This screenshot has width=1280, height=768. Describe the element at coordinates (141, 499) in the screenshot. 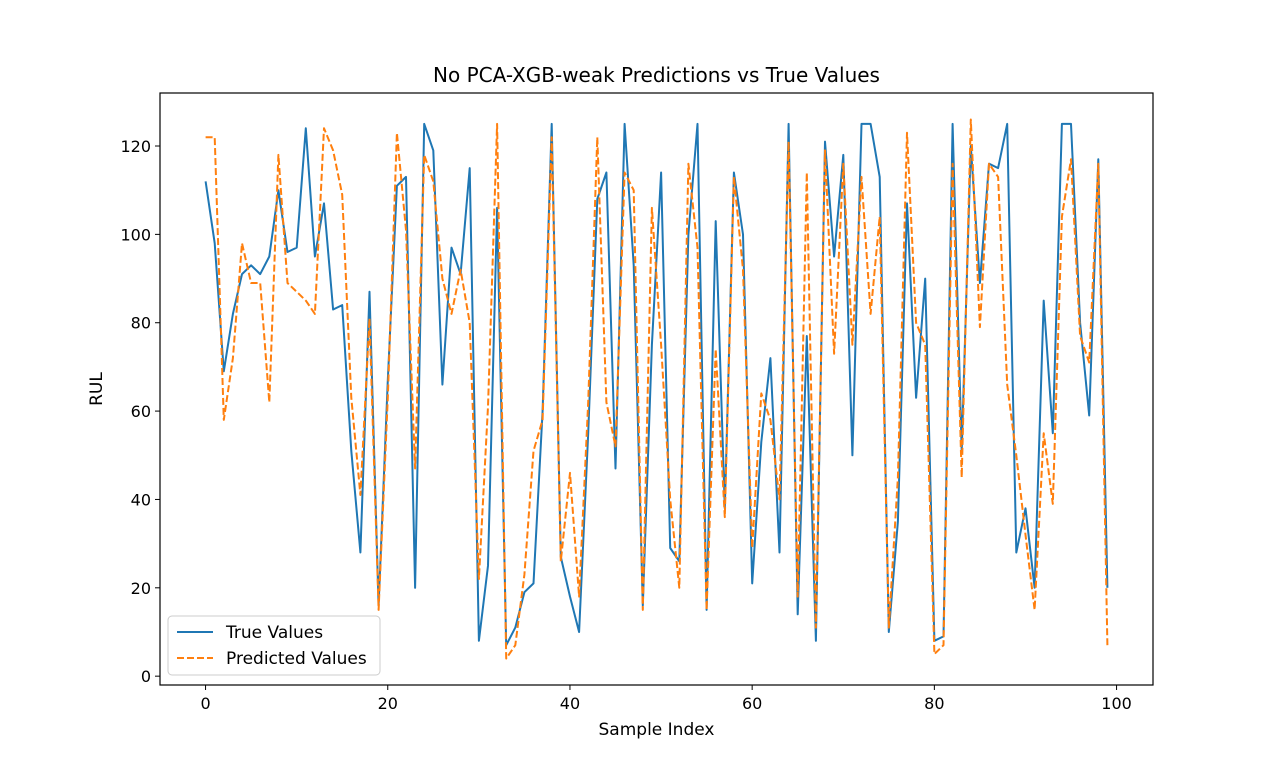

I see `y-tick-label: 40` at that location.